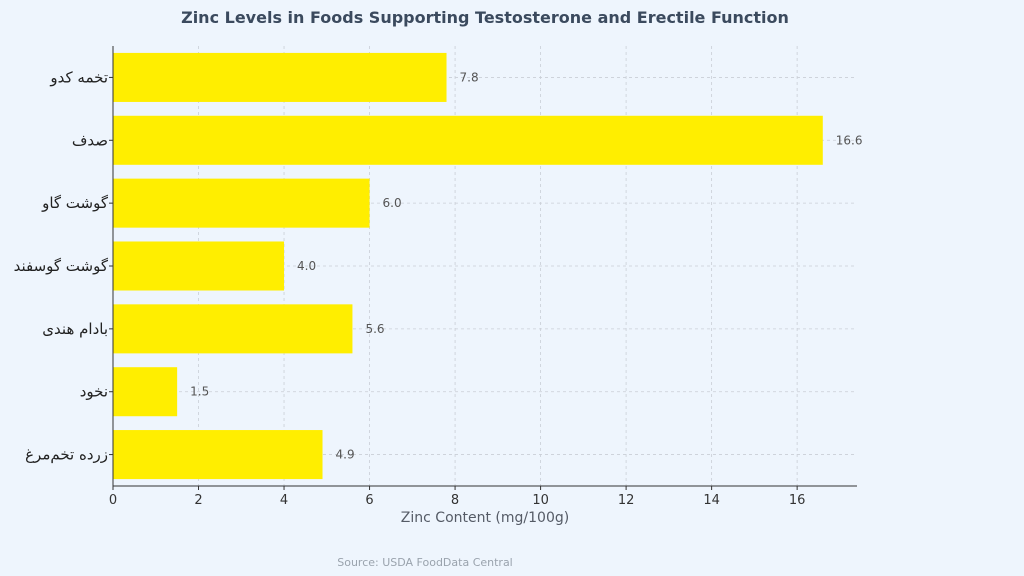 The image size is (1024, 576). What do you see at coordinates (75, 203) in the screenshot?
I see `category-tick-label: گوشت گاو` at bounding box center [75, 203].